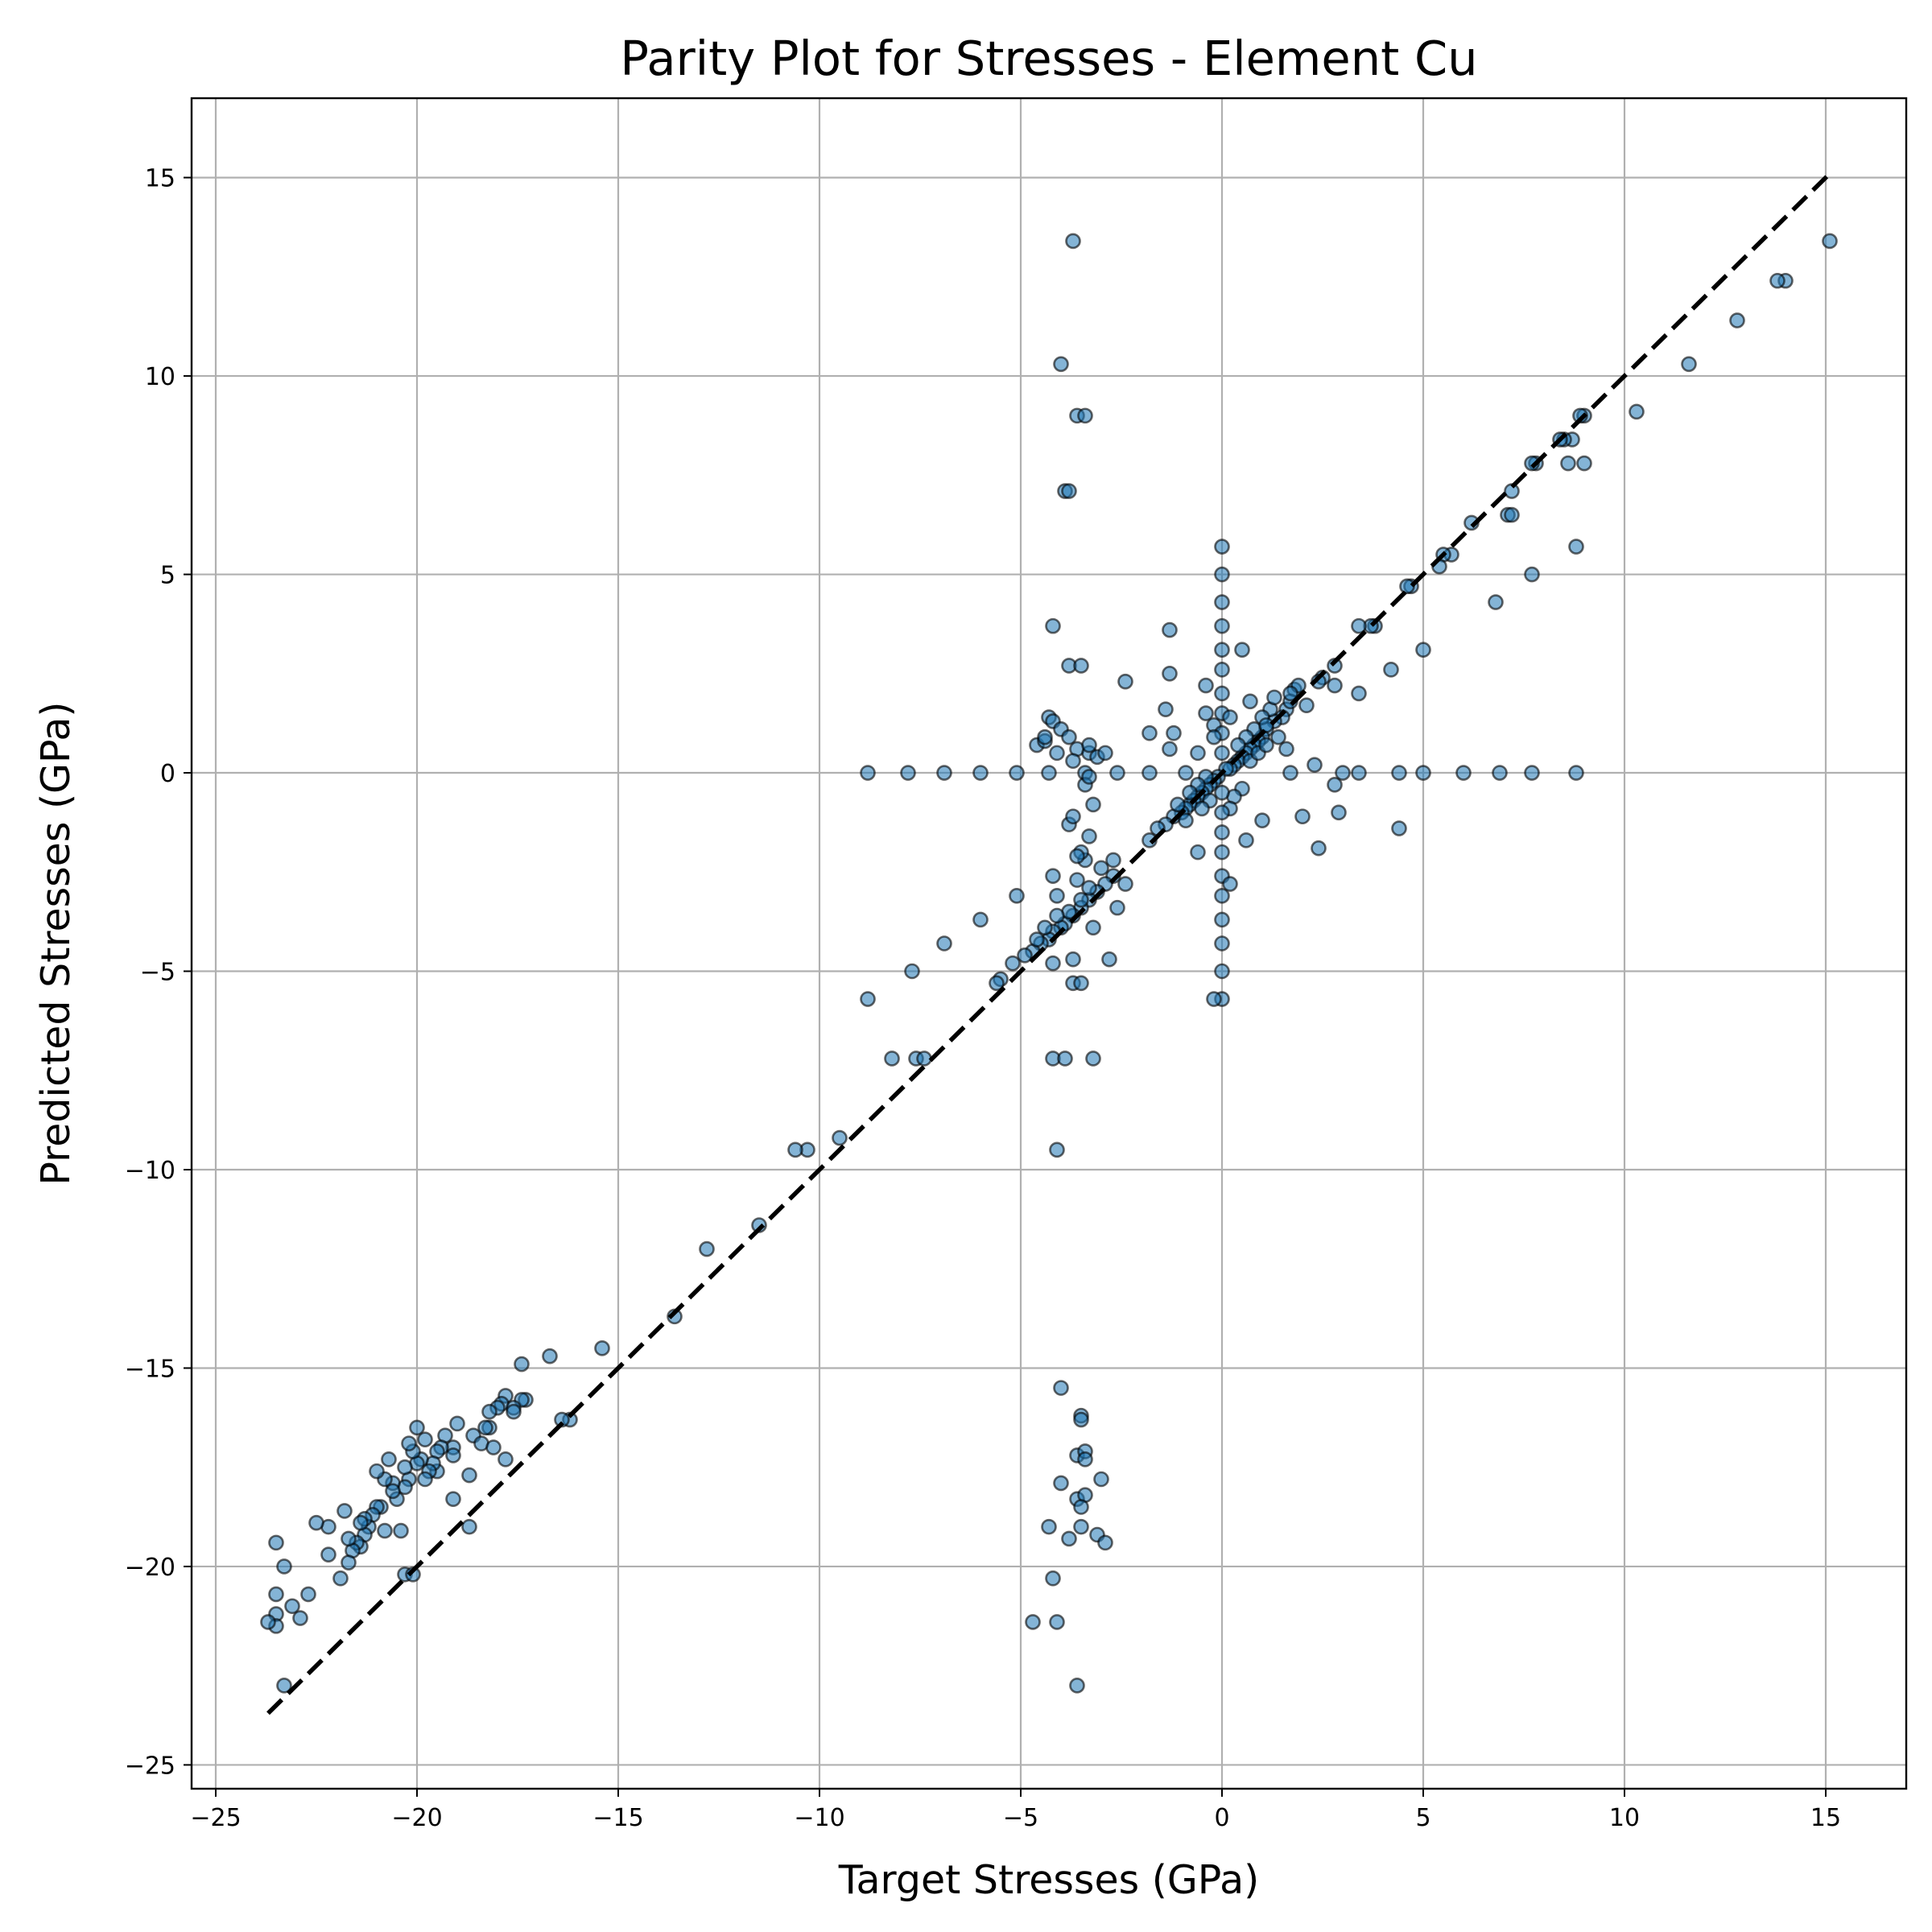 The image size is (1932, 1932). Describe the element at coordinates (160, 179) in the screenshot. I see `y-tick-label: 15` at that location.